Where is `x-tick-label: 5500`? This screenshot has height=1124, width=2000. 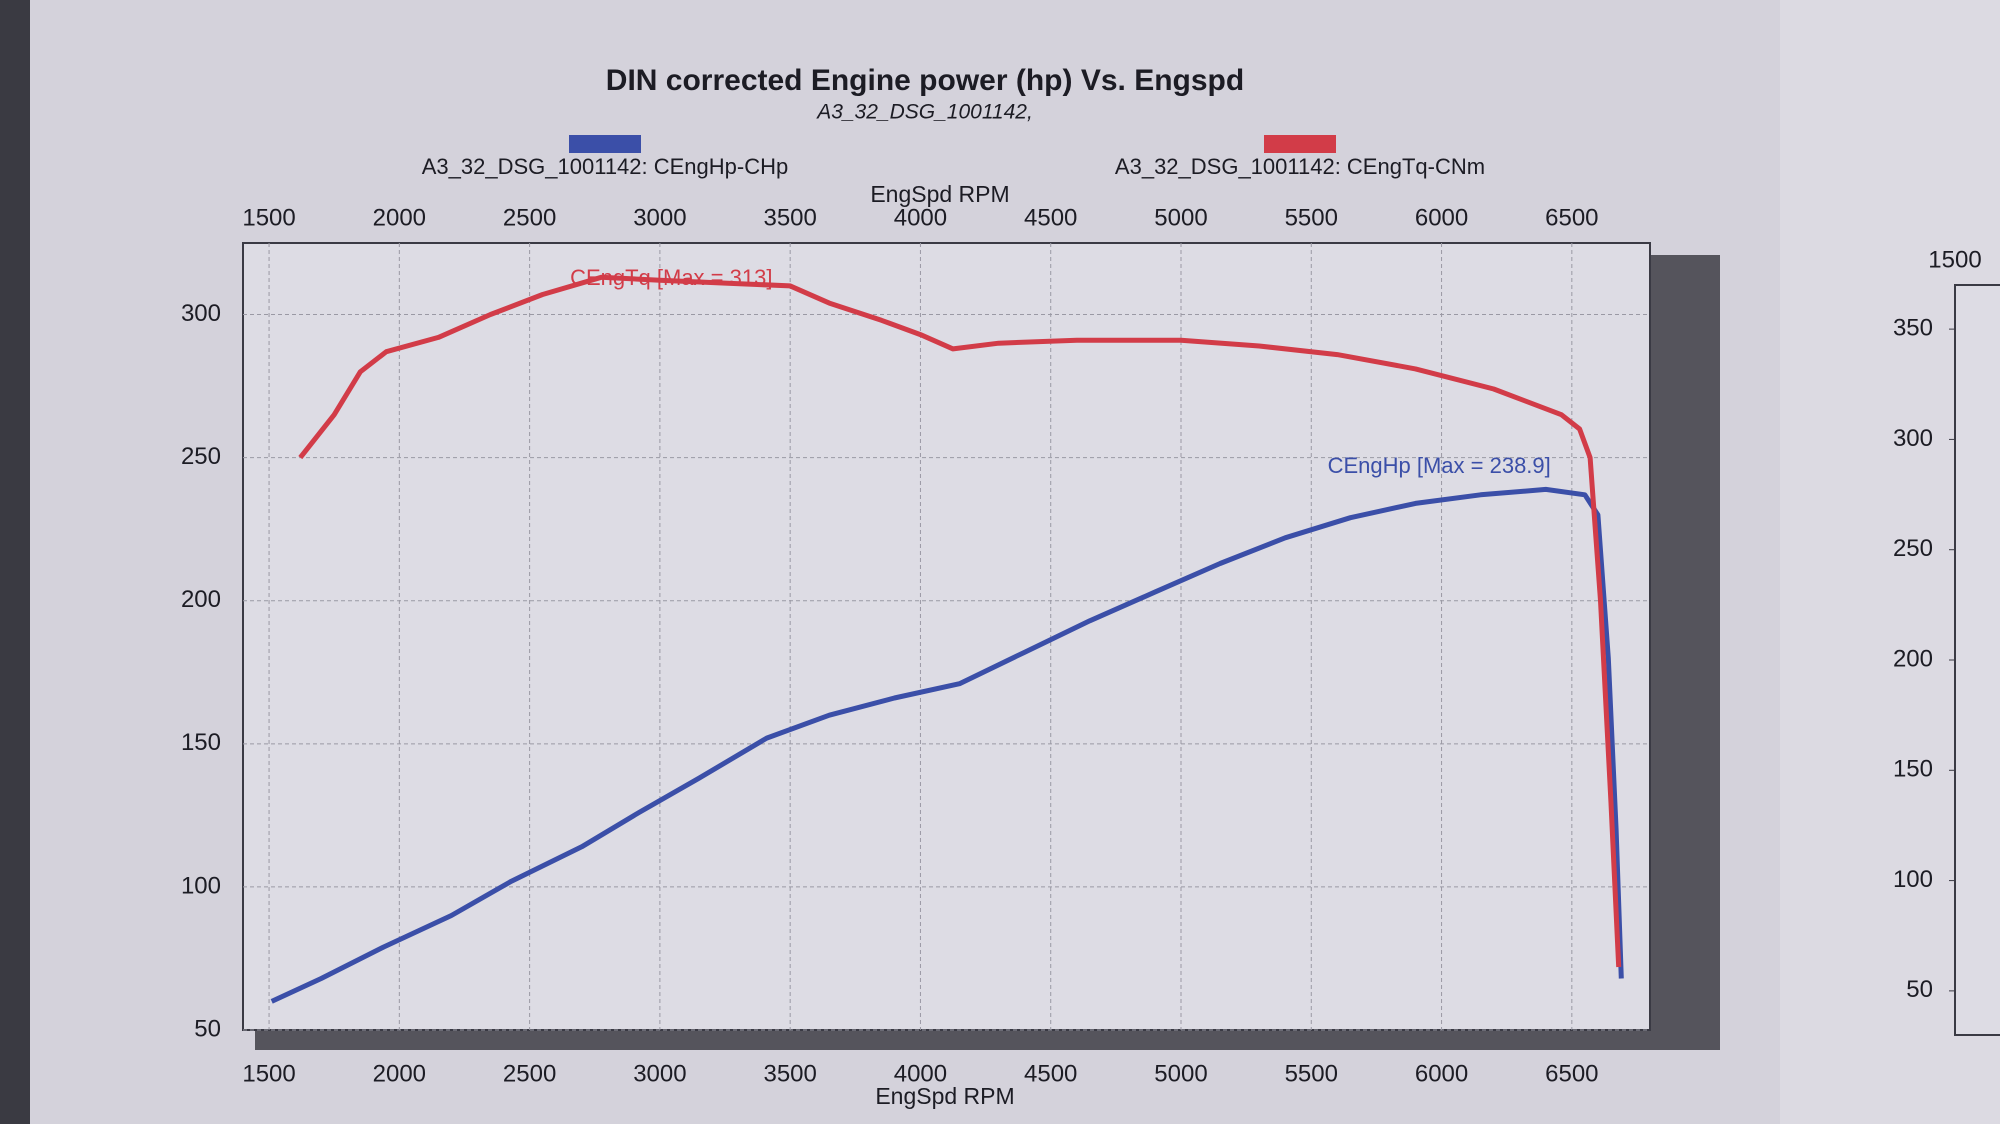 x-tick-label: 5500 is located at coordinates (1311, 1073).